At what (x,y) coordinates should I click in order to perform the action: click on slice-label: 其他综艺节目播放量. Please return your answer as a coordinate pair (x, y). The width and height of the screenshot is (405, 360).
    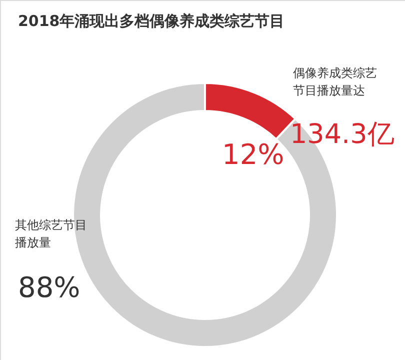
    Looking at the image, I should click on (51, 234).